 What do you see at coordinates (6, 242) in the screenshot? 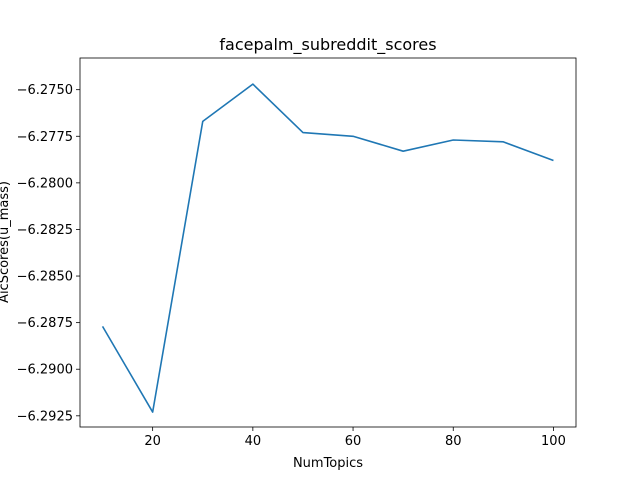
I see `y-axis-label: AicScores(u_mass)` at bounding box center [6, 242].